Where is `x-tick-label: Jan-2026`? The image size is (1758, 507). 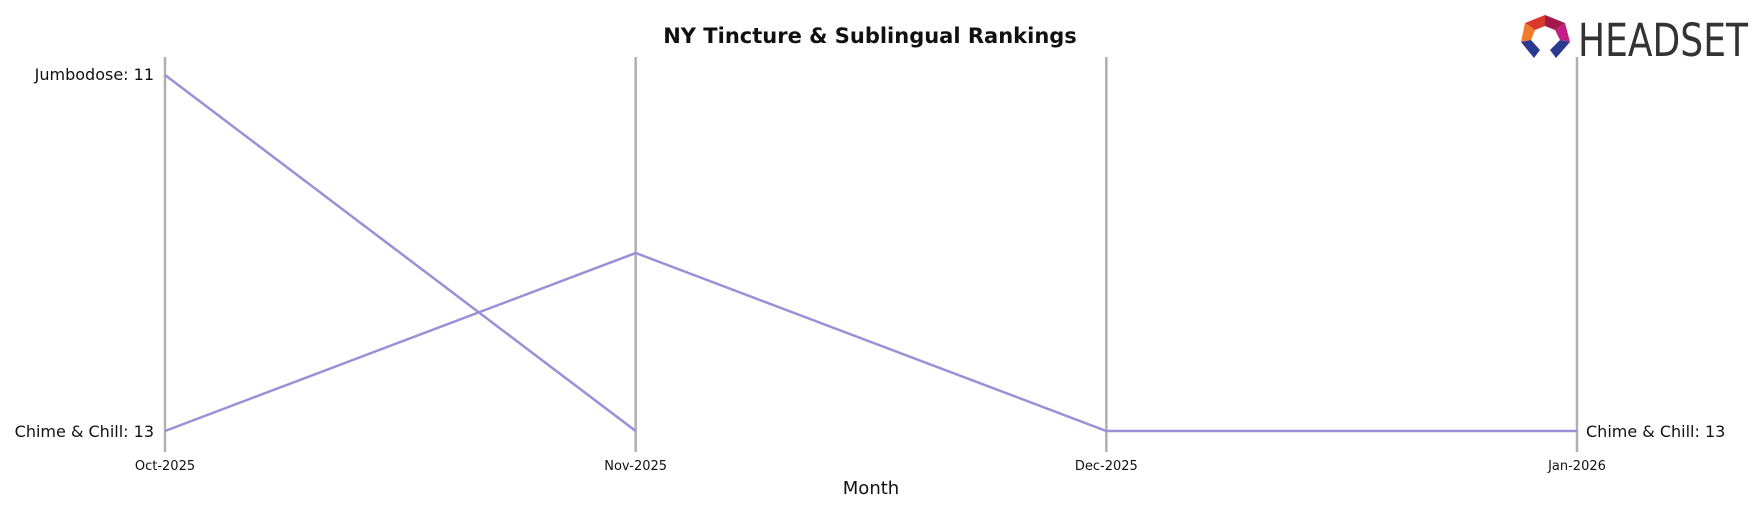
x-tick-label: Jan-2026 is located at coordinates (1576, 466).